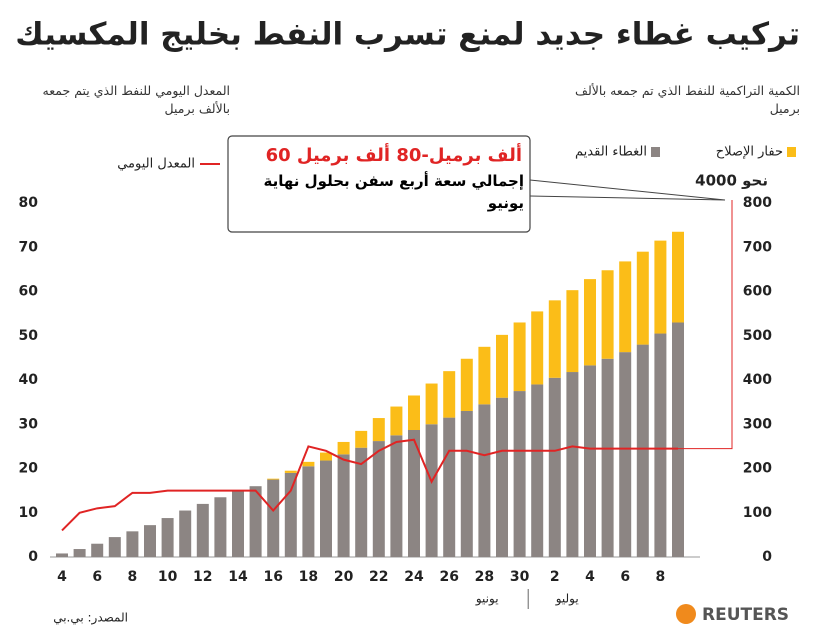 The width and height of the screenshot is (814, 643). Describe the element at coordinates (29, 203) in the screenshot. I see `y-tick-label: 80` at that location.